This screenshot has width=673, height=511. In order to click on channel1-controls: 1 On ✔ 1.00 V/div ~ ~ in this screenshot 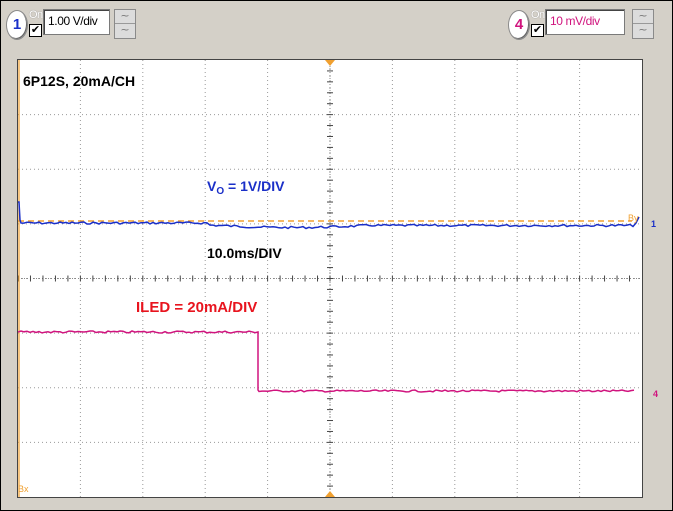, I will do `click(76, 25)`.